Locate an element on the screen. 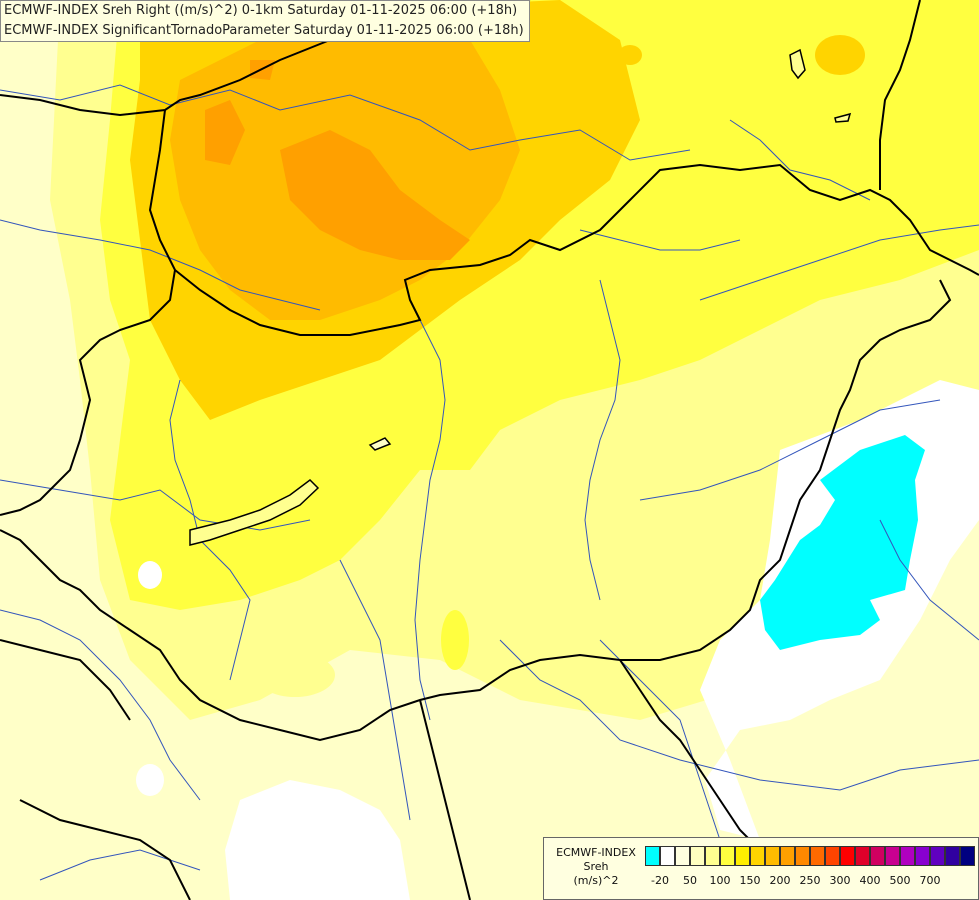  legend-label: 300 is located at coordinates (840, 880).